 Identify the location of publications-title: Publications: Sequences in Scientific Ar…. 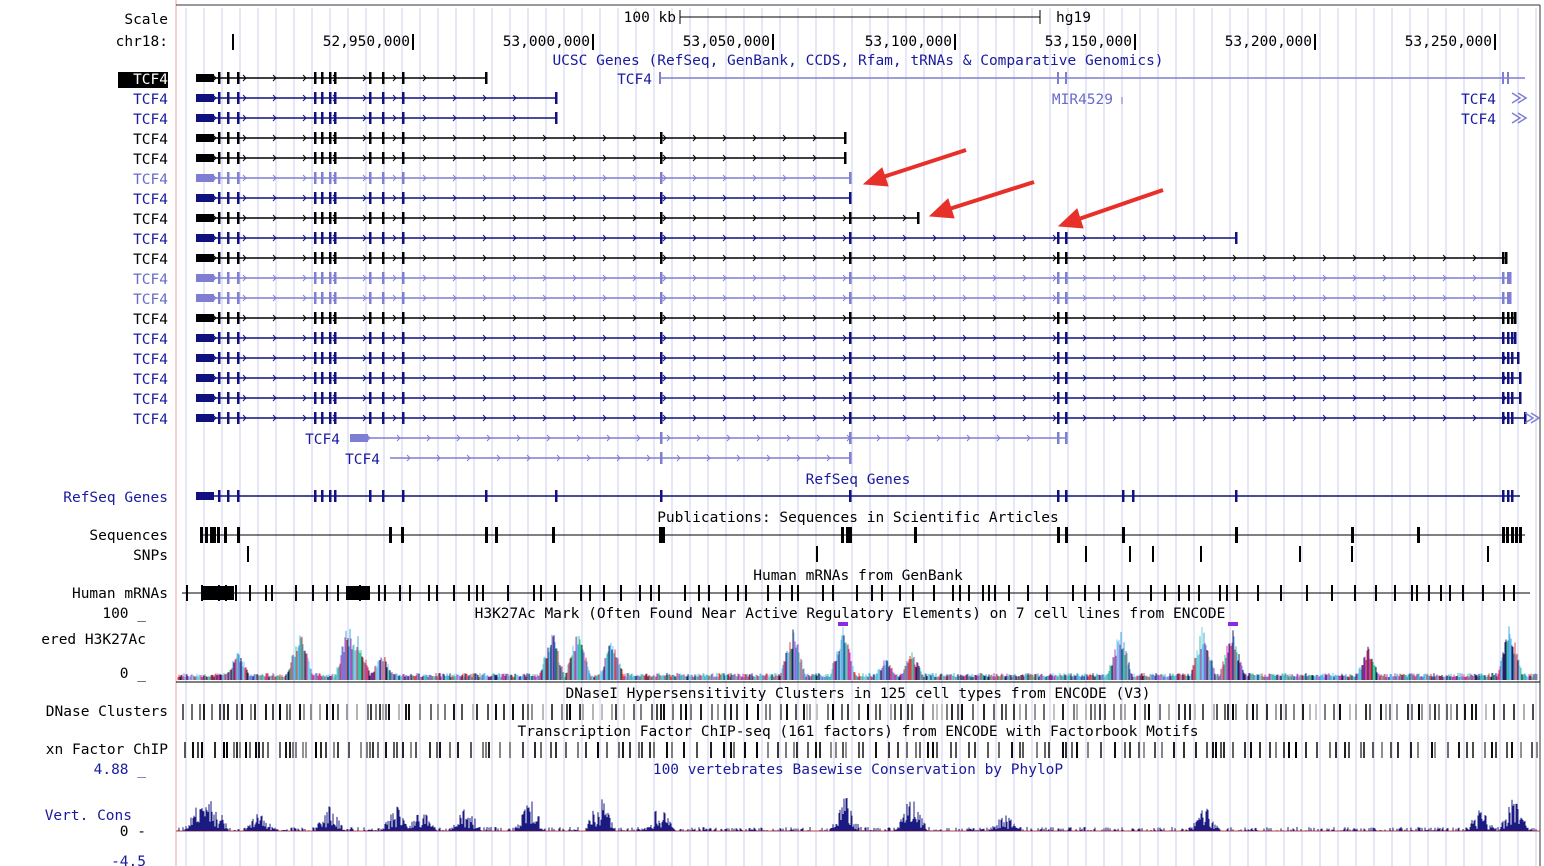
(858, 518).